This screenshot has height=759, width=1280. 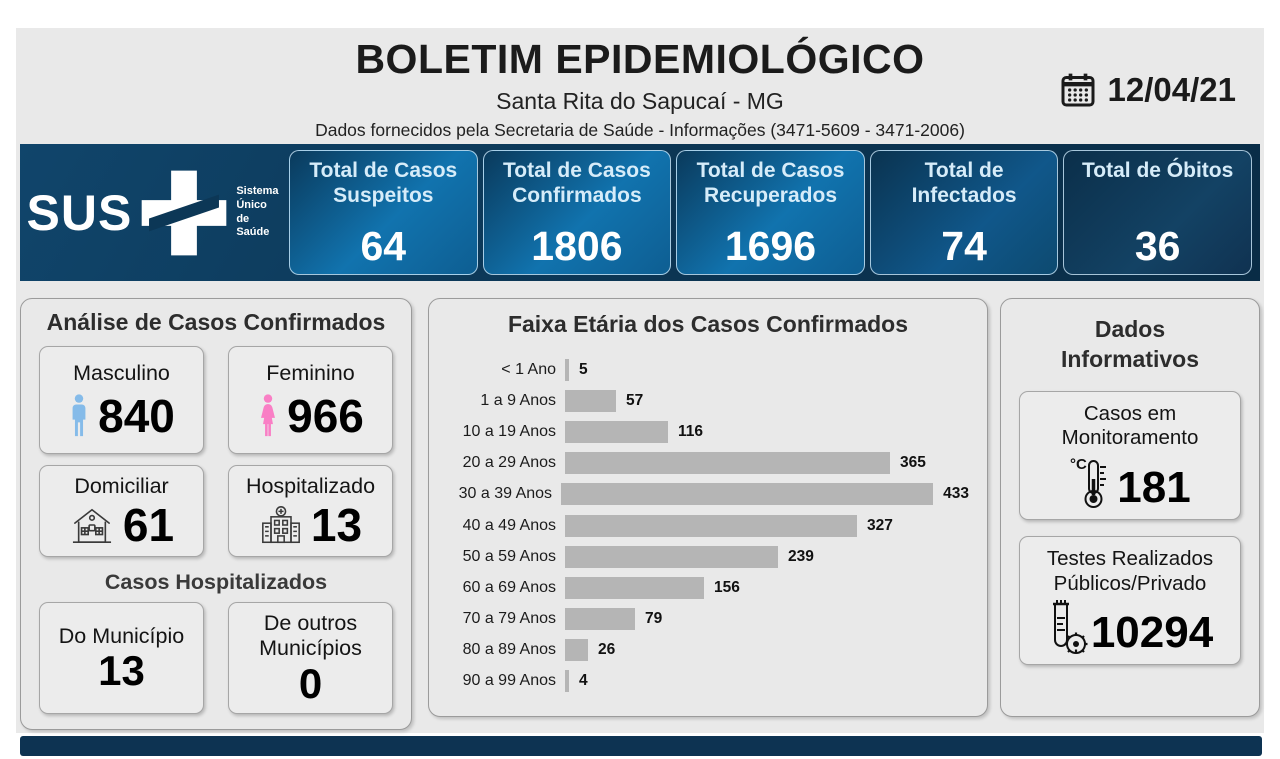 What do you see at coordinates (310, 683) in the screenshot?
I see `other-cities-count: 0` at bounding box center [310, 683].